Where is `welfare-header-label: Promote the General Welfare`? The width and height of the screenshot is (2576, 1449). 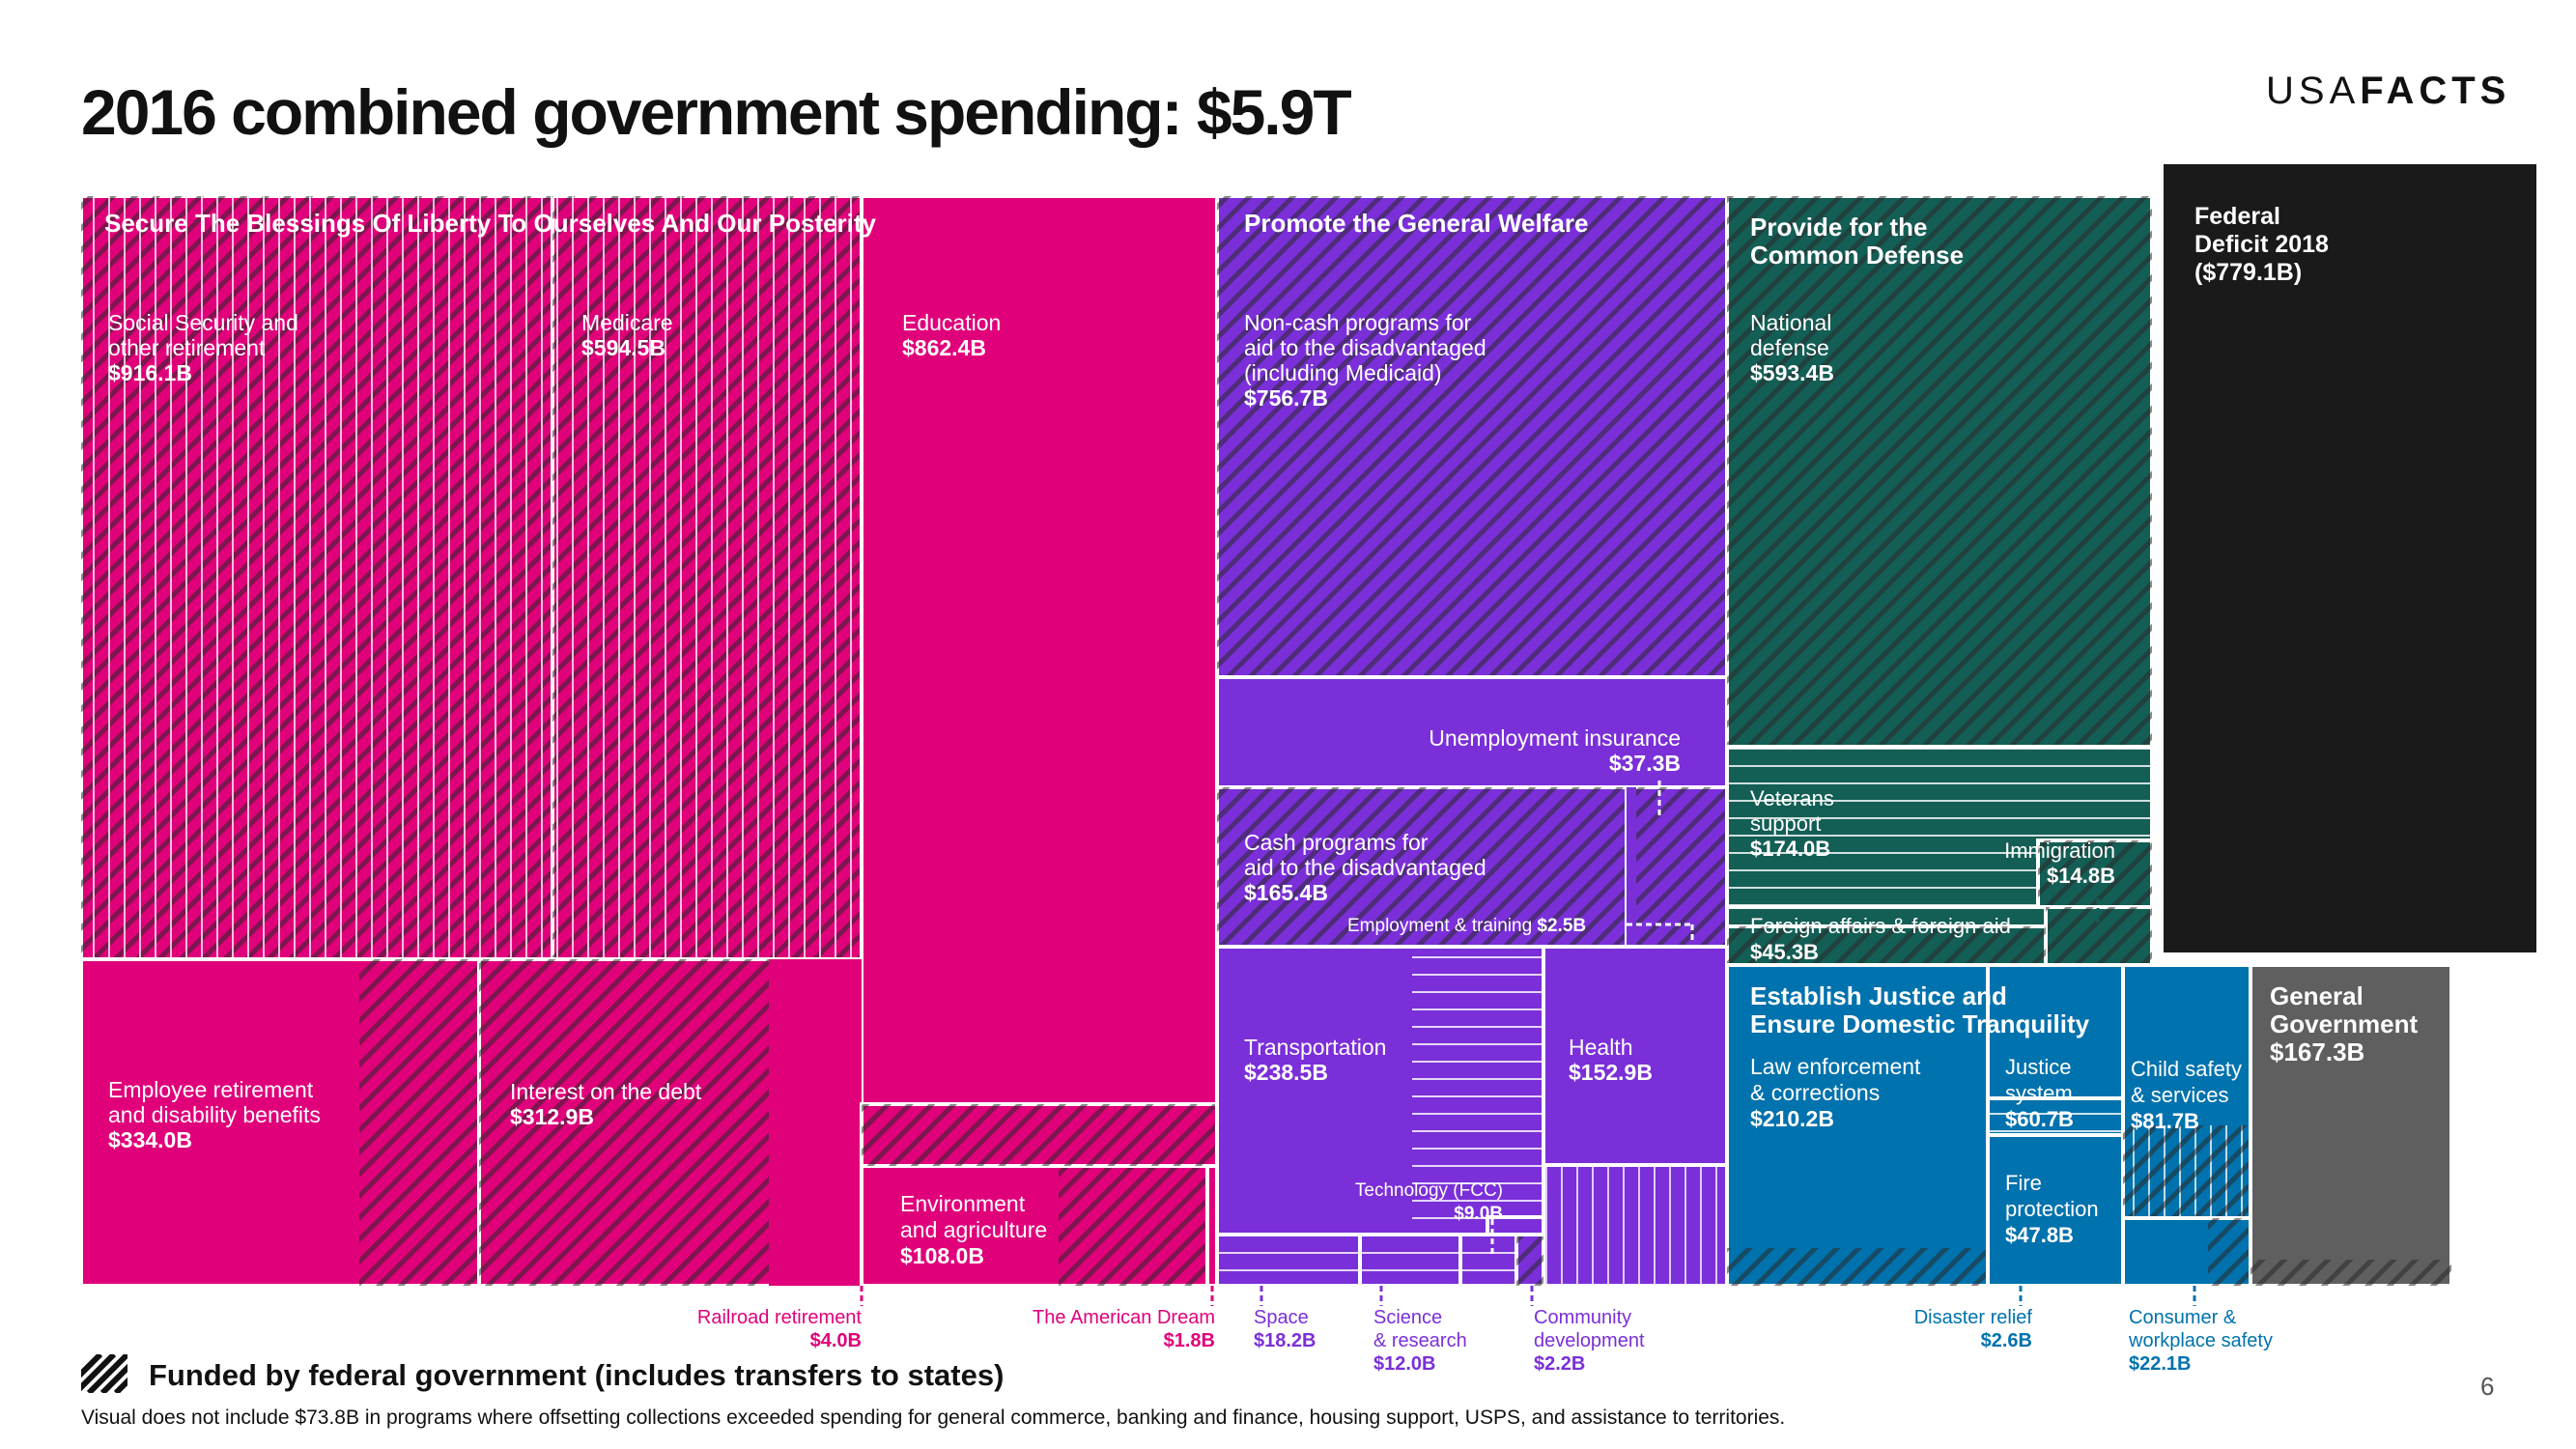
welfare-header-label: Promote the General Welfare is located at coordinates (1416, 223).